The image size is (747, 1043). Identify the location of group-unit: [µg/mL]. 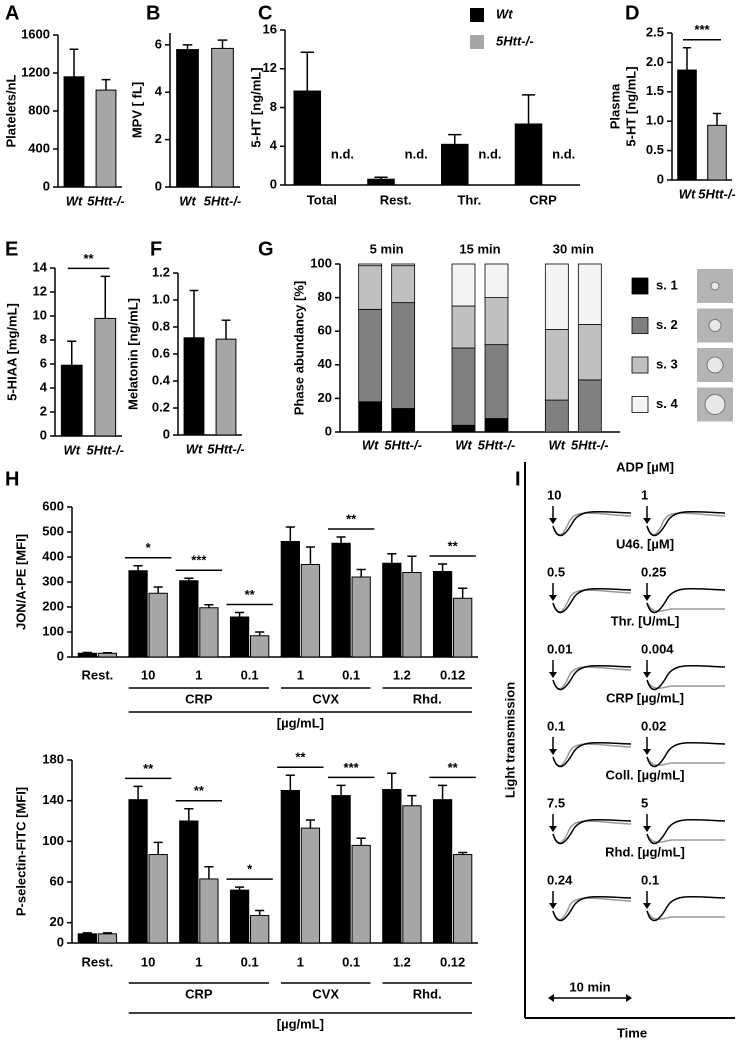
(300, 1023).